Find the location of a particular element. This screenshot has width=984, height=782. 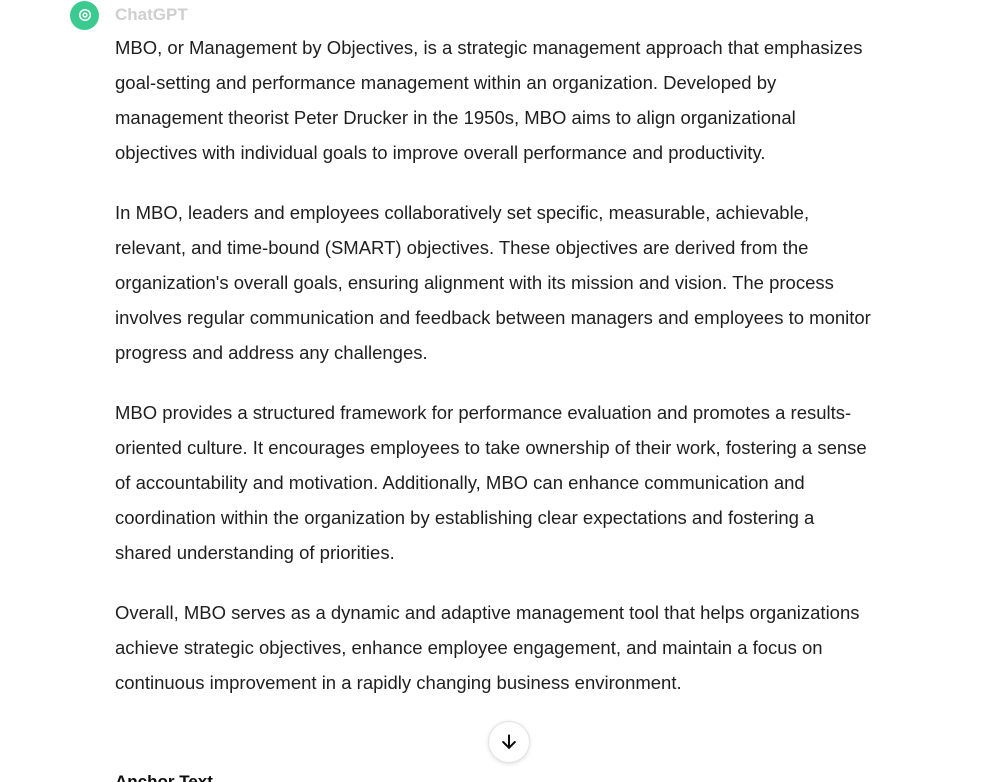

next-message-author: Anchor Text is located at coordinates (164, 777).